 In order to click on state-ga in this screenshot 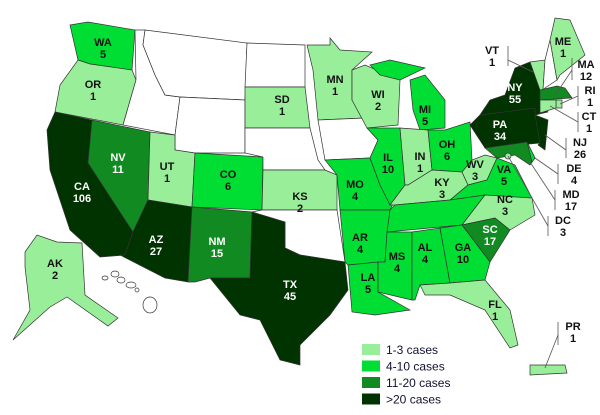, I will do `click(465, 254)`.